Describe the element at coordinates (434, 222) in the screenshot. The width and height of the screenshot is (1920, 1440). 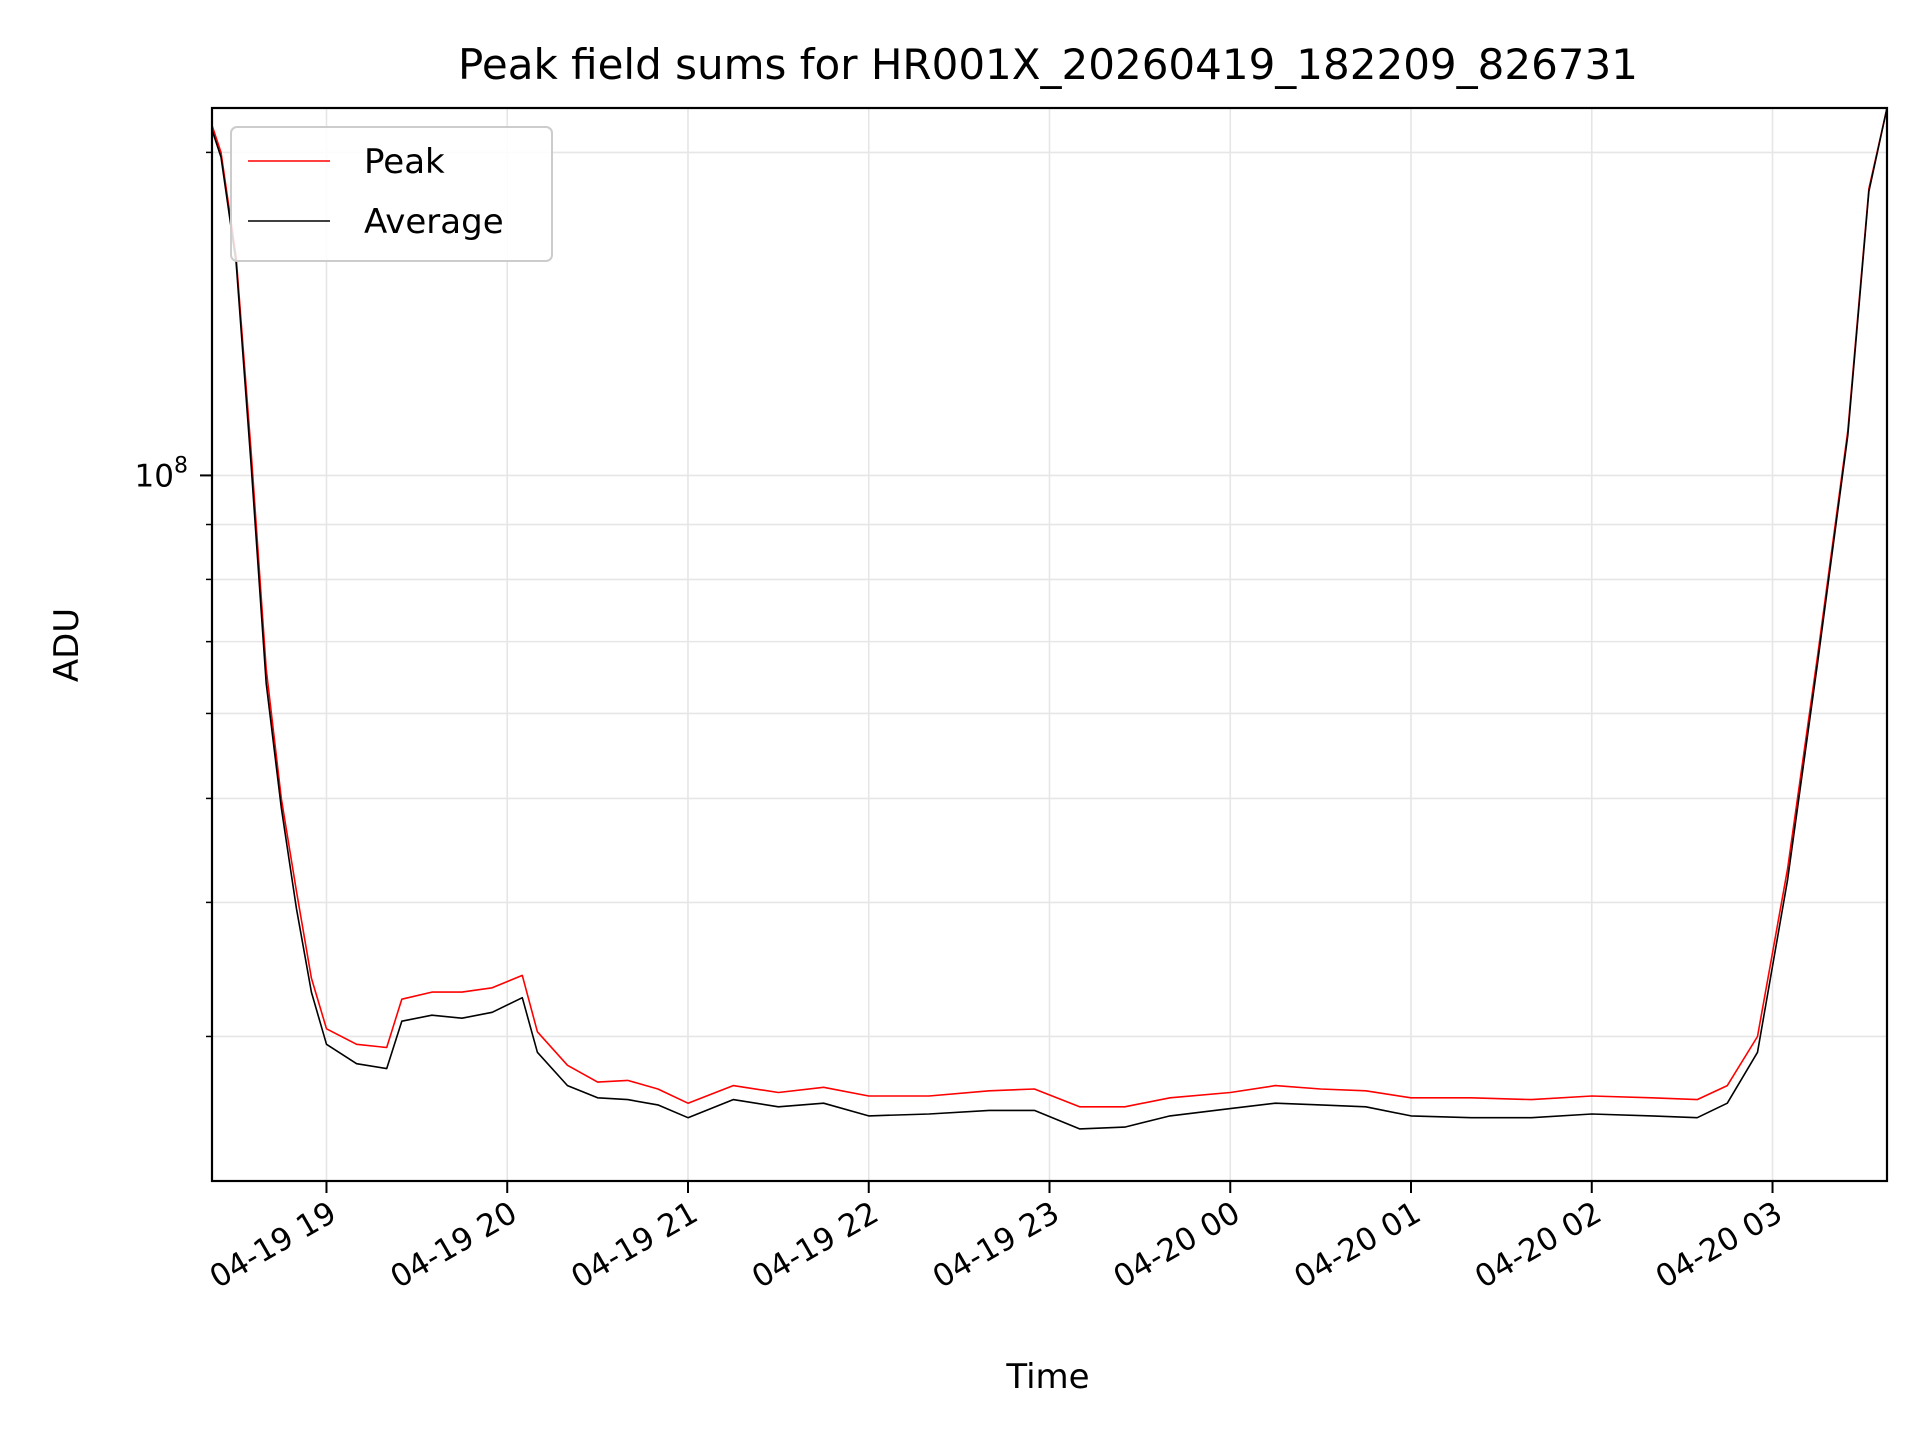
I see `legend-label-average: Average` at that location.